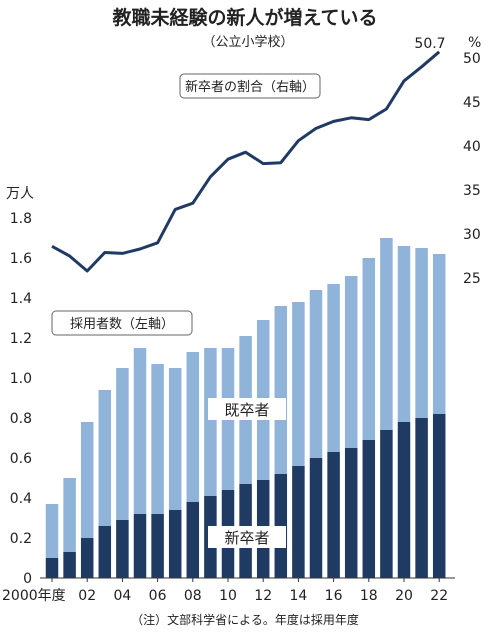  I want to click on left-axis-unit: 万人, so click(20, 194).